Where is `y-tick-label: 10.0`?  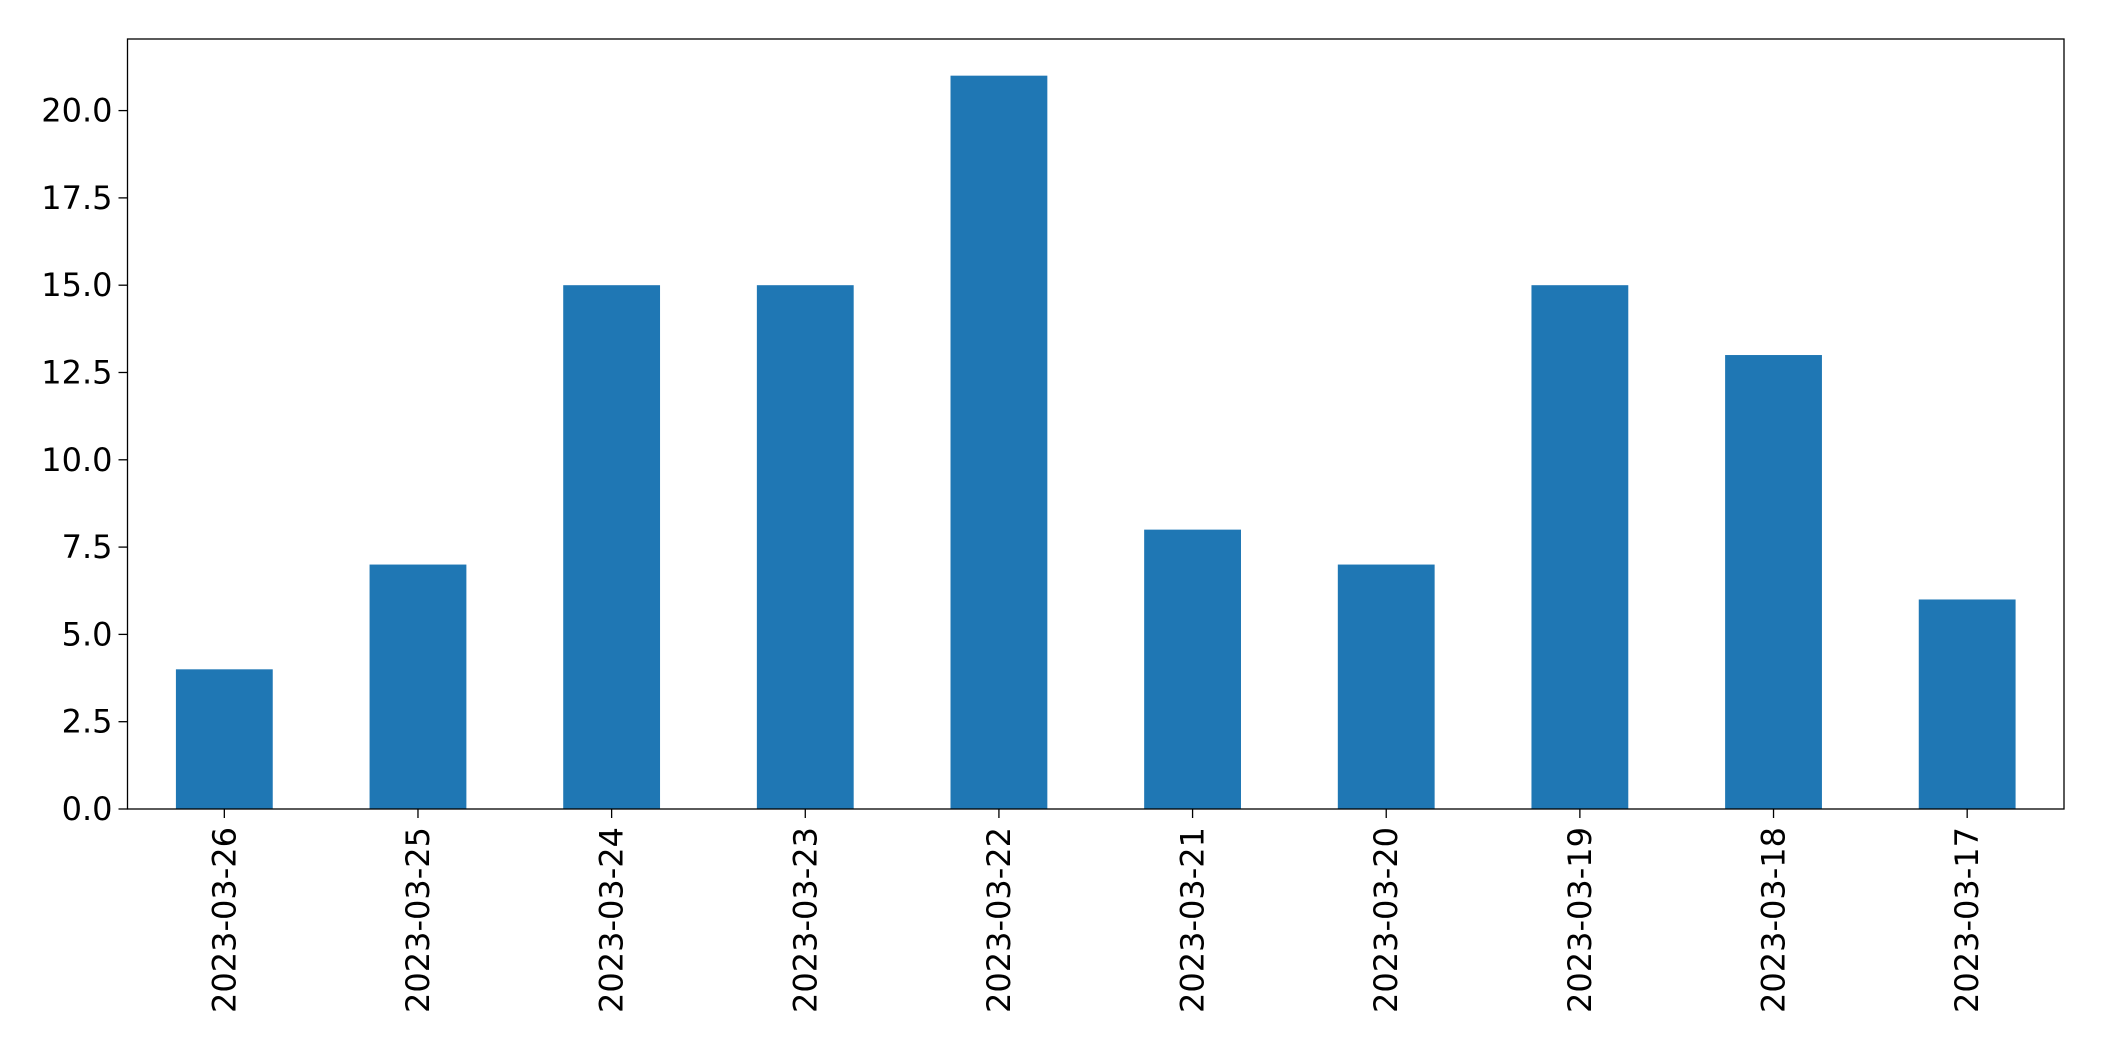 y-tick-label: 10.0 is located at coordinates (76, 460).